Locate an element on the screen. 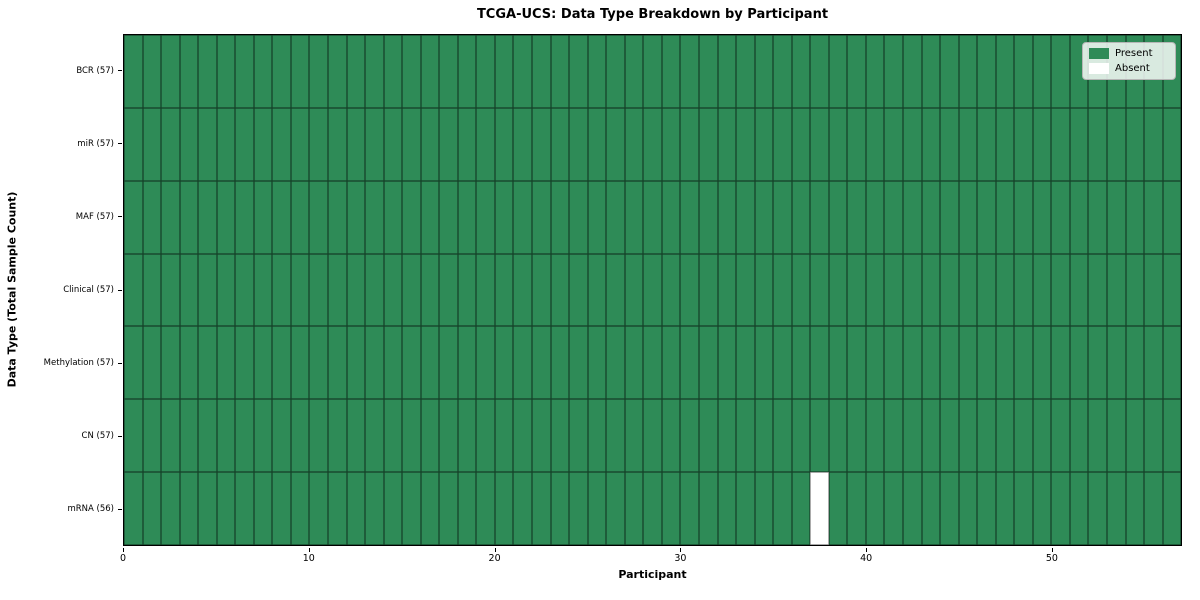  x-tick-label: 0 is located at coordinates (123, 558).